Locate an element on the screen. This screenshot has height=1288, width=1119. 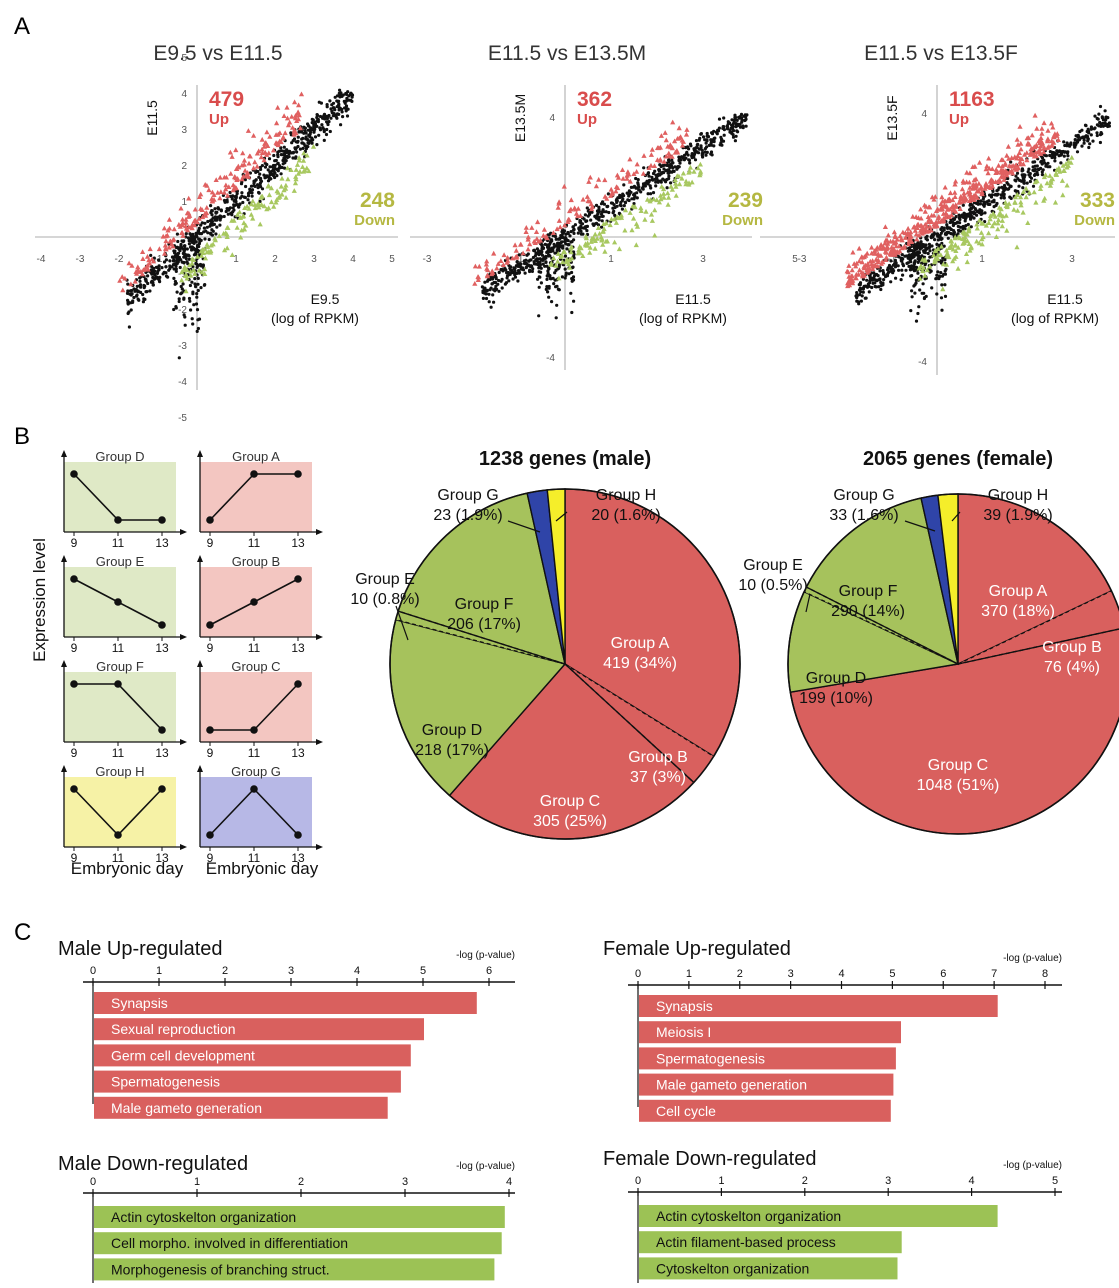
go-bar-label: Actin cytoskelton organization is located at coordinates (748, 1216).